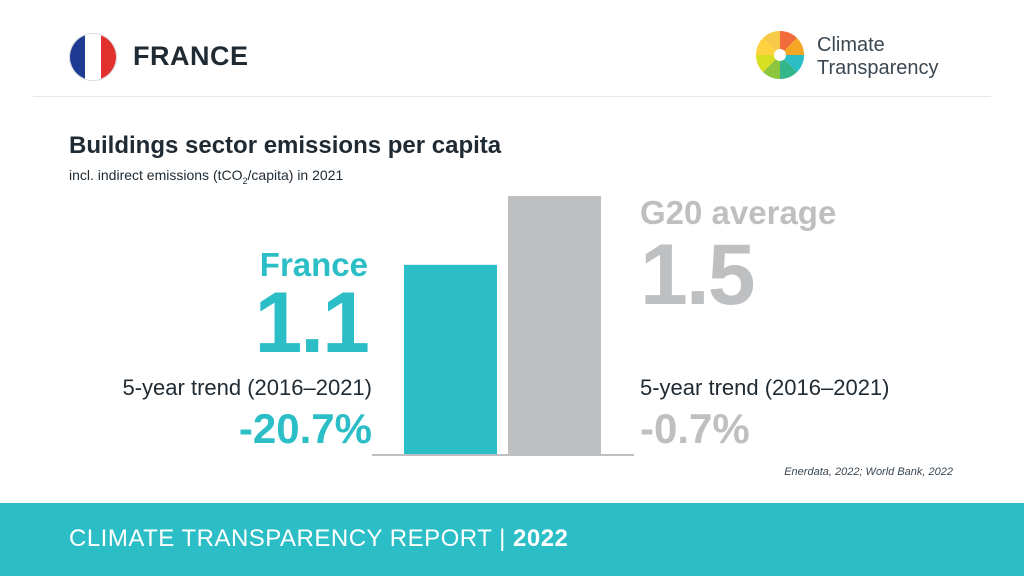  What do you see at coordinates (738, 212) in the screenshot?
I see `g20-label: G20 average` at bounding box center [738, 212].